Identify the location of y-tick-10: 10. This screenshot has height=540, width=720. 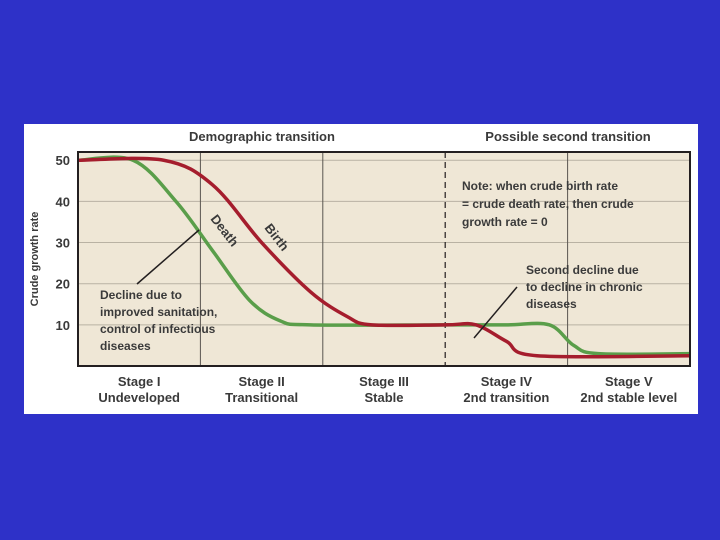
(63, 325).